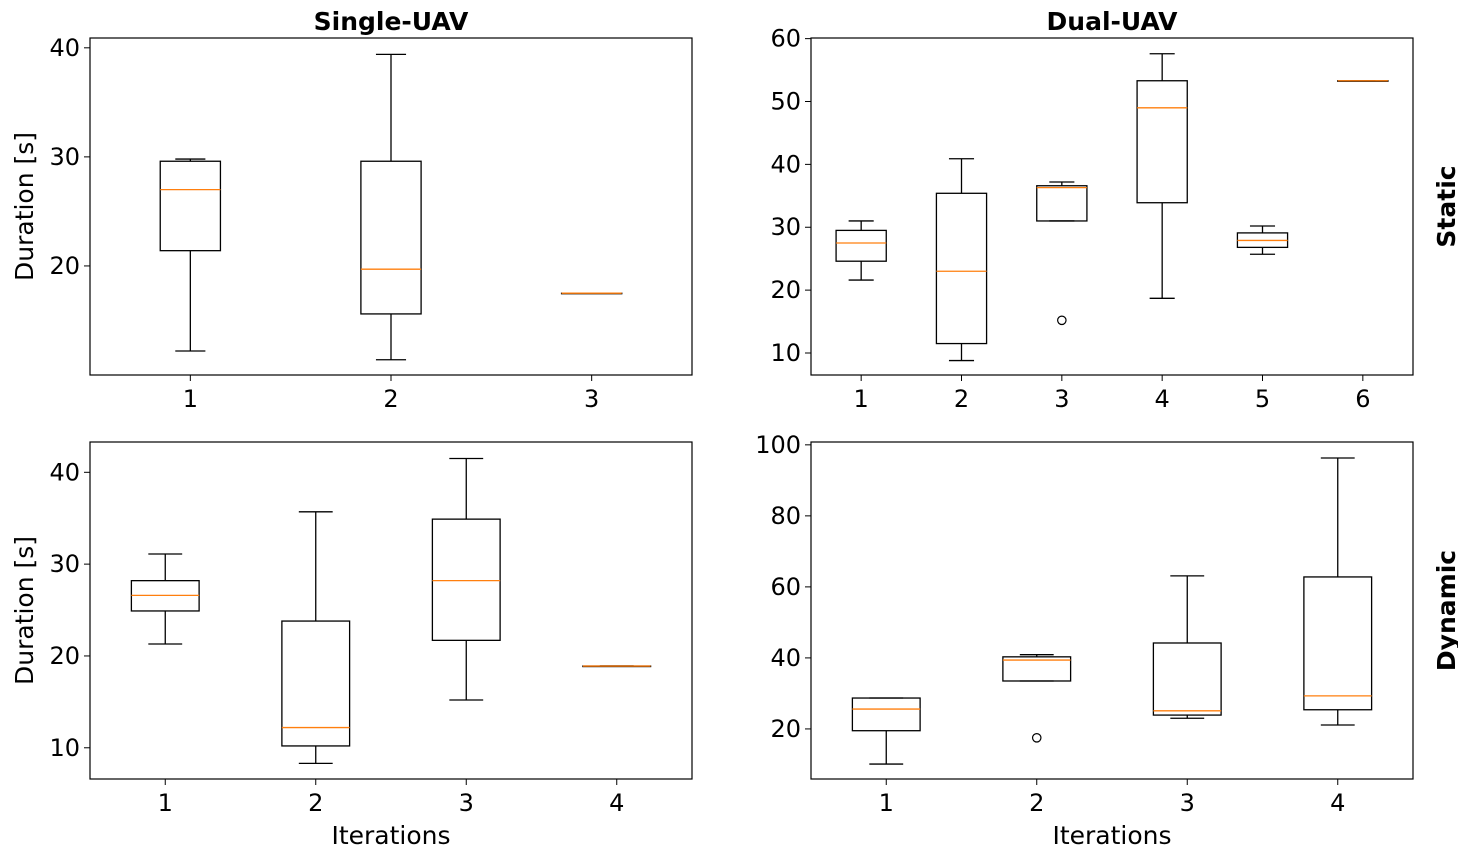 The image size is (1458, 855). What do you see at coordinates (778, 445) in the screenshot?
I see `y-tick-label: 100` at bounding box center [778, 445].